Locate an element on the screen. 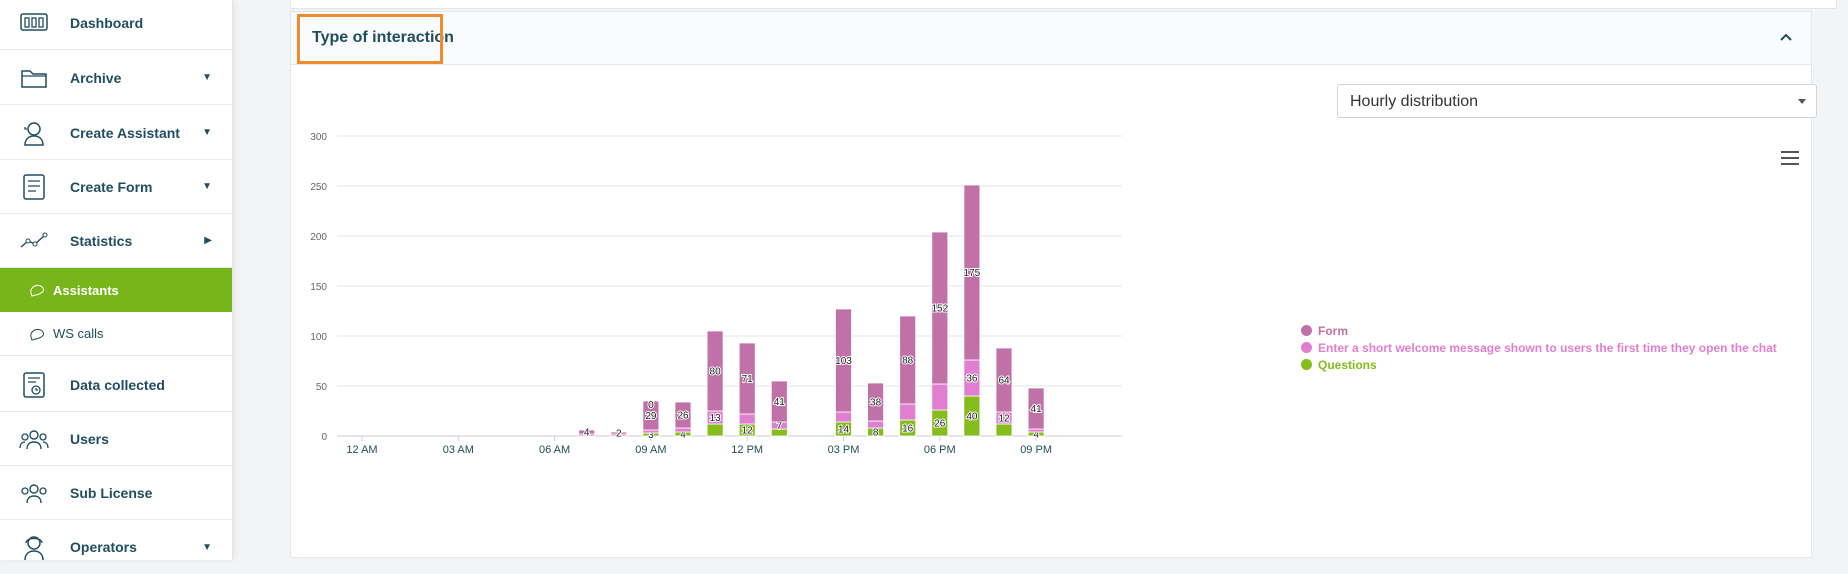 Image resolution: width=1848 pixels, height=574 pixels. chart-menu-button is located at coordinates (1790, 159).